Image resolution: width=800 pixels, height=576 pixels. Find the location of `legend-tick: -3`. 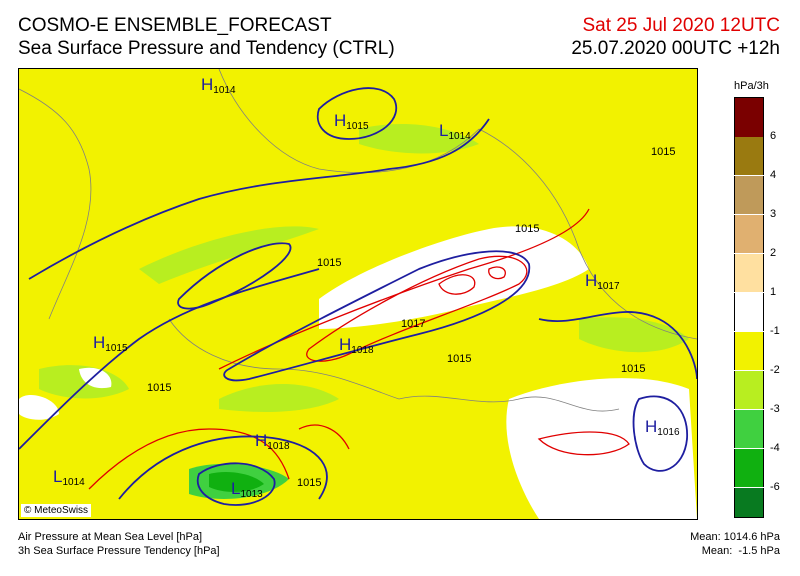

legend-tick: -3 is located at coordinates (775, 409).